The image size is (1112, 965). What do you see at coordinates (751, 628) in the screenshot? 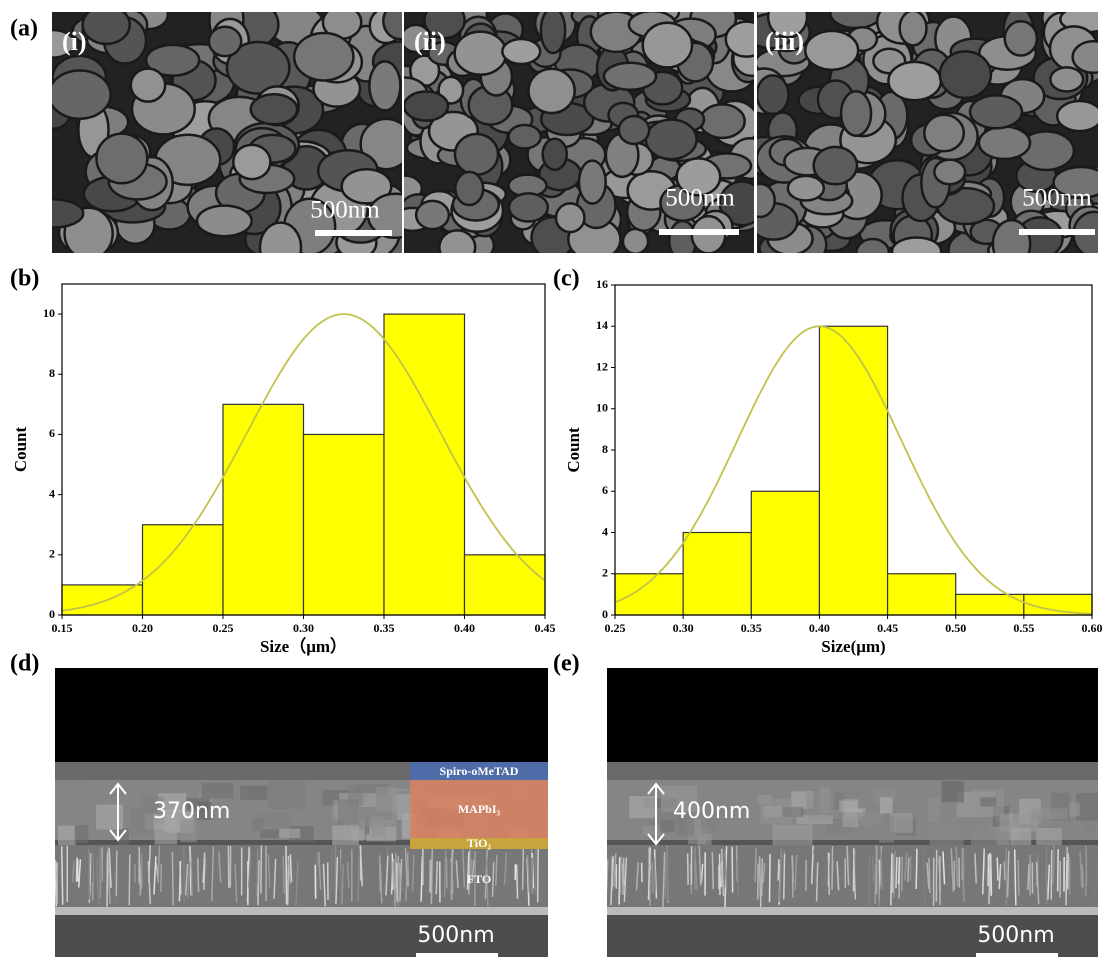
I see `x-tick-label: 0.35` at bounding box center [751, 628].